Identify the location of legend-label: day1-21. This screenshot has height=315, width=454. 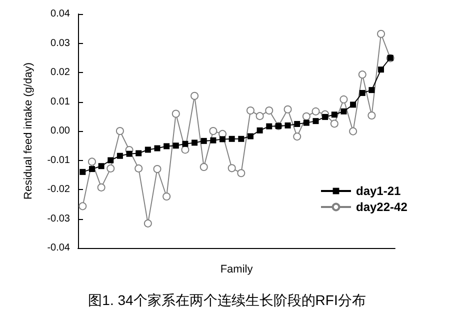
(379, 191).